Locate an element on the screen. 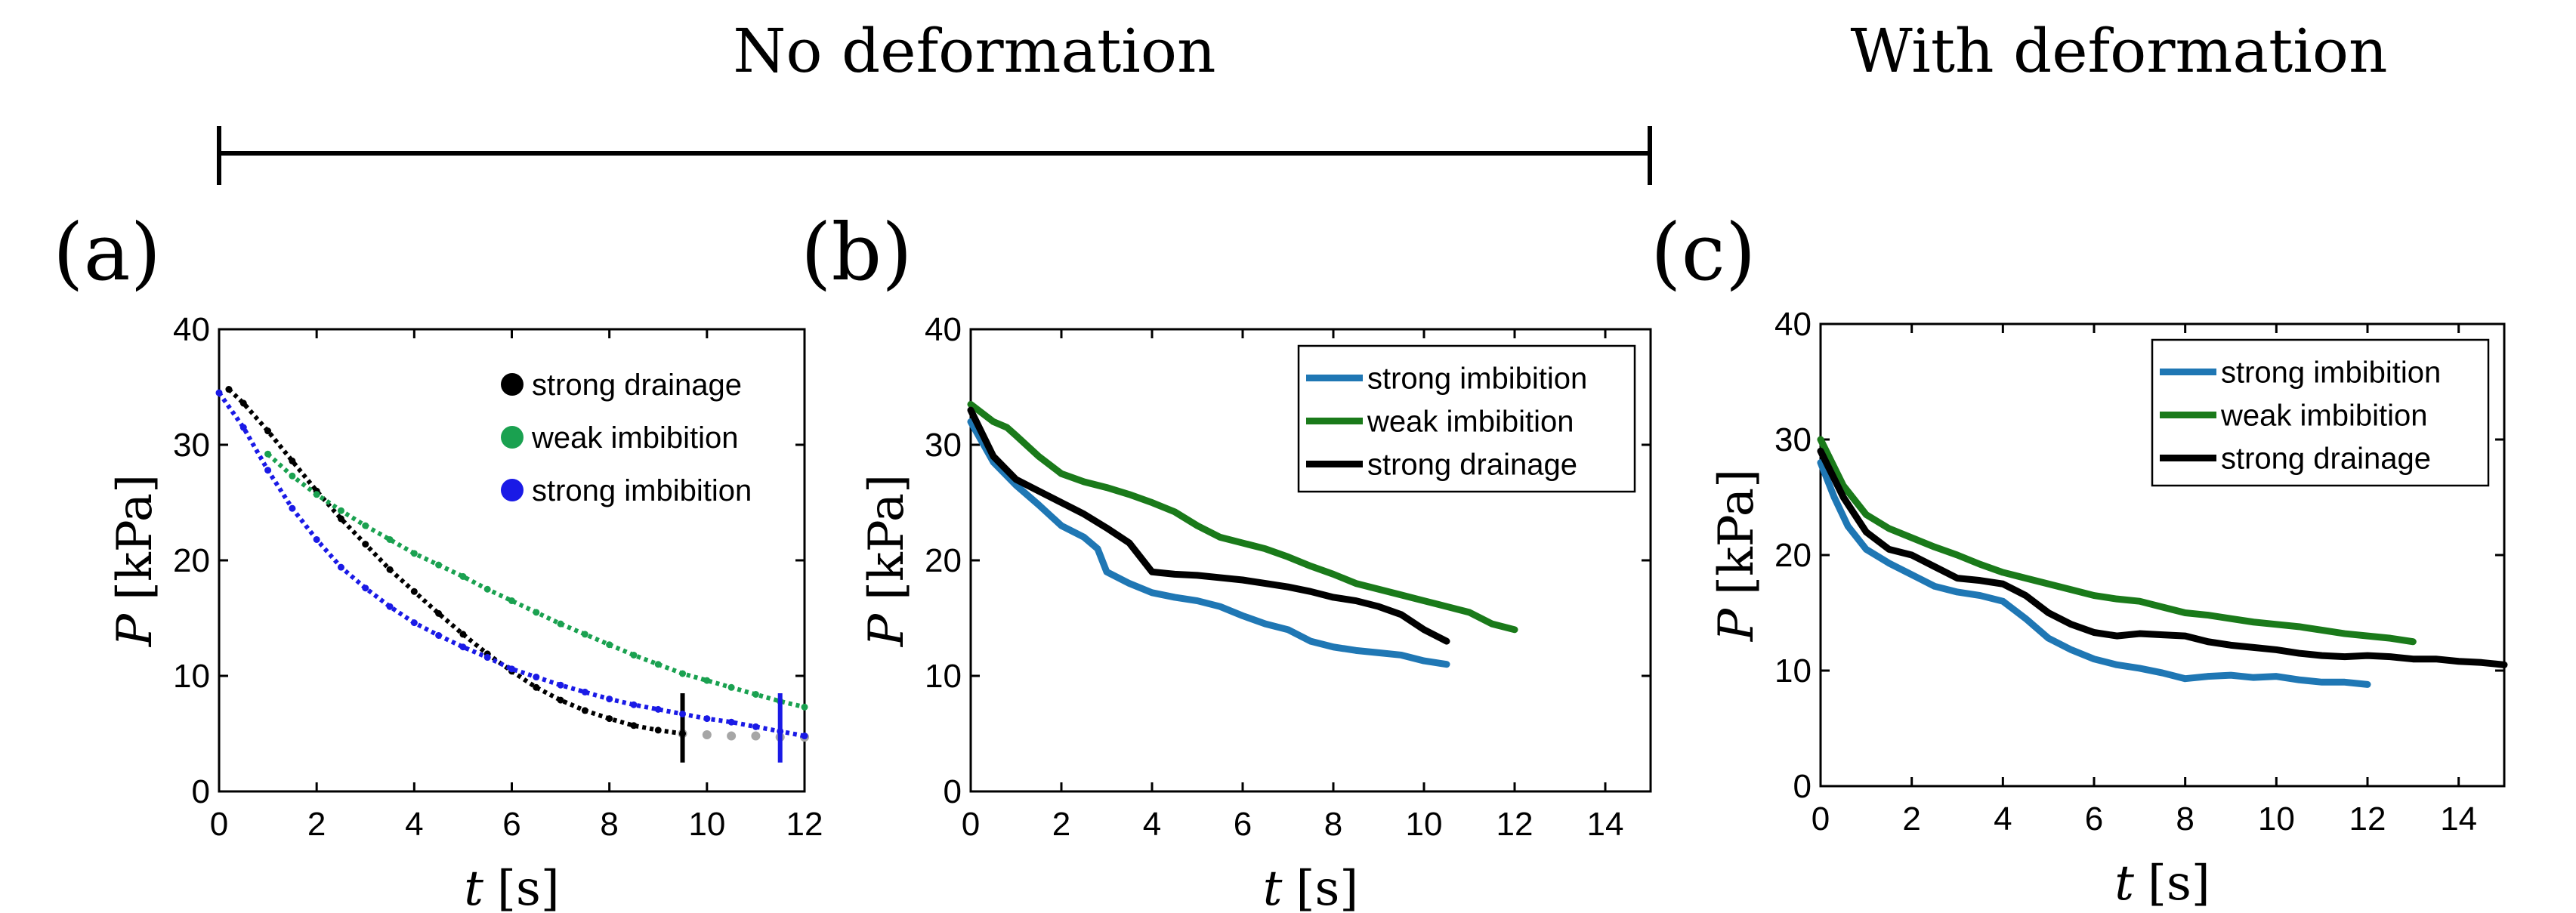  legend-marker is located at coordinates (512, 490).